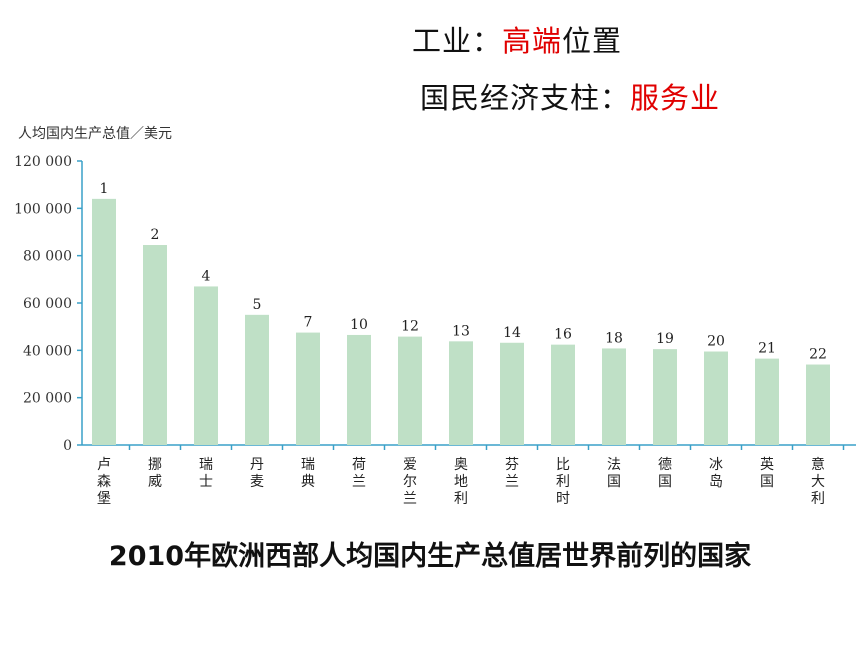 This screenshot has height=645, width=860. I want to click on rank-label: 13, so click(461, 331).